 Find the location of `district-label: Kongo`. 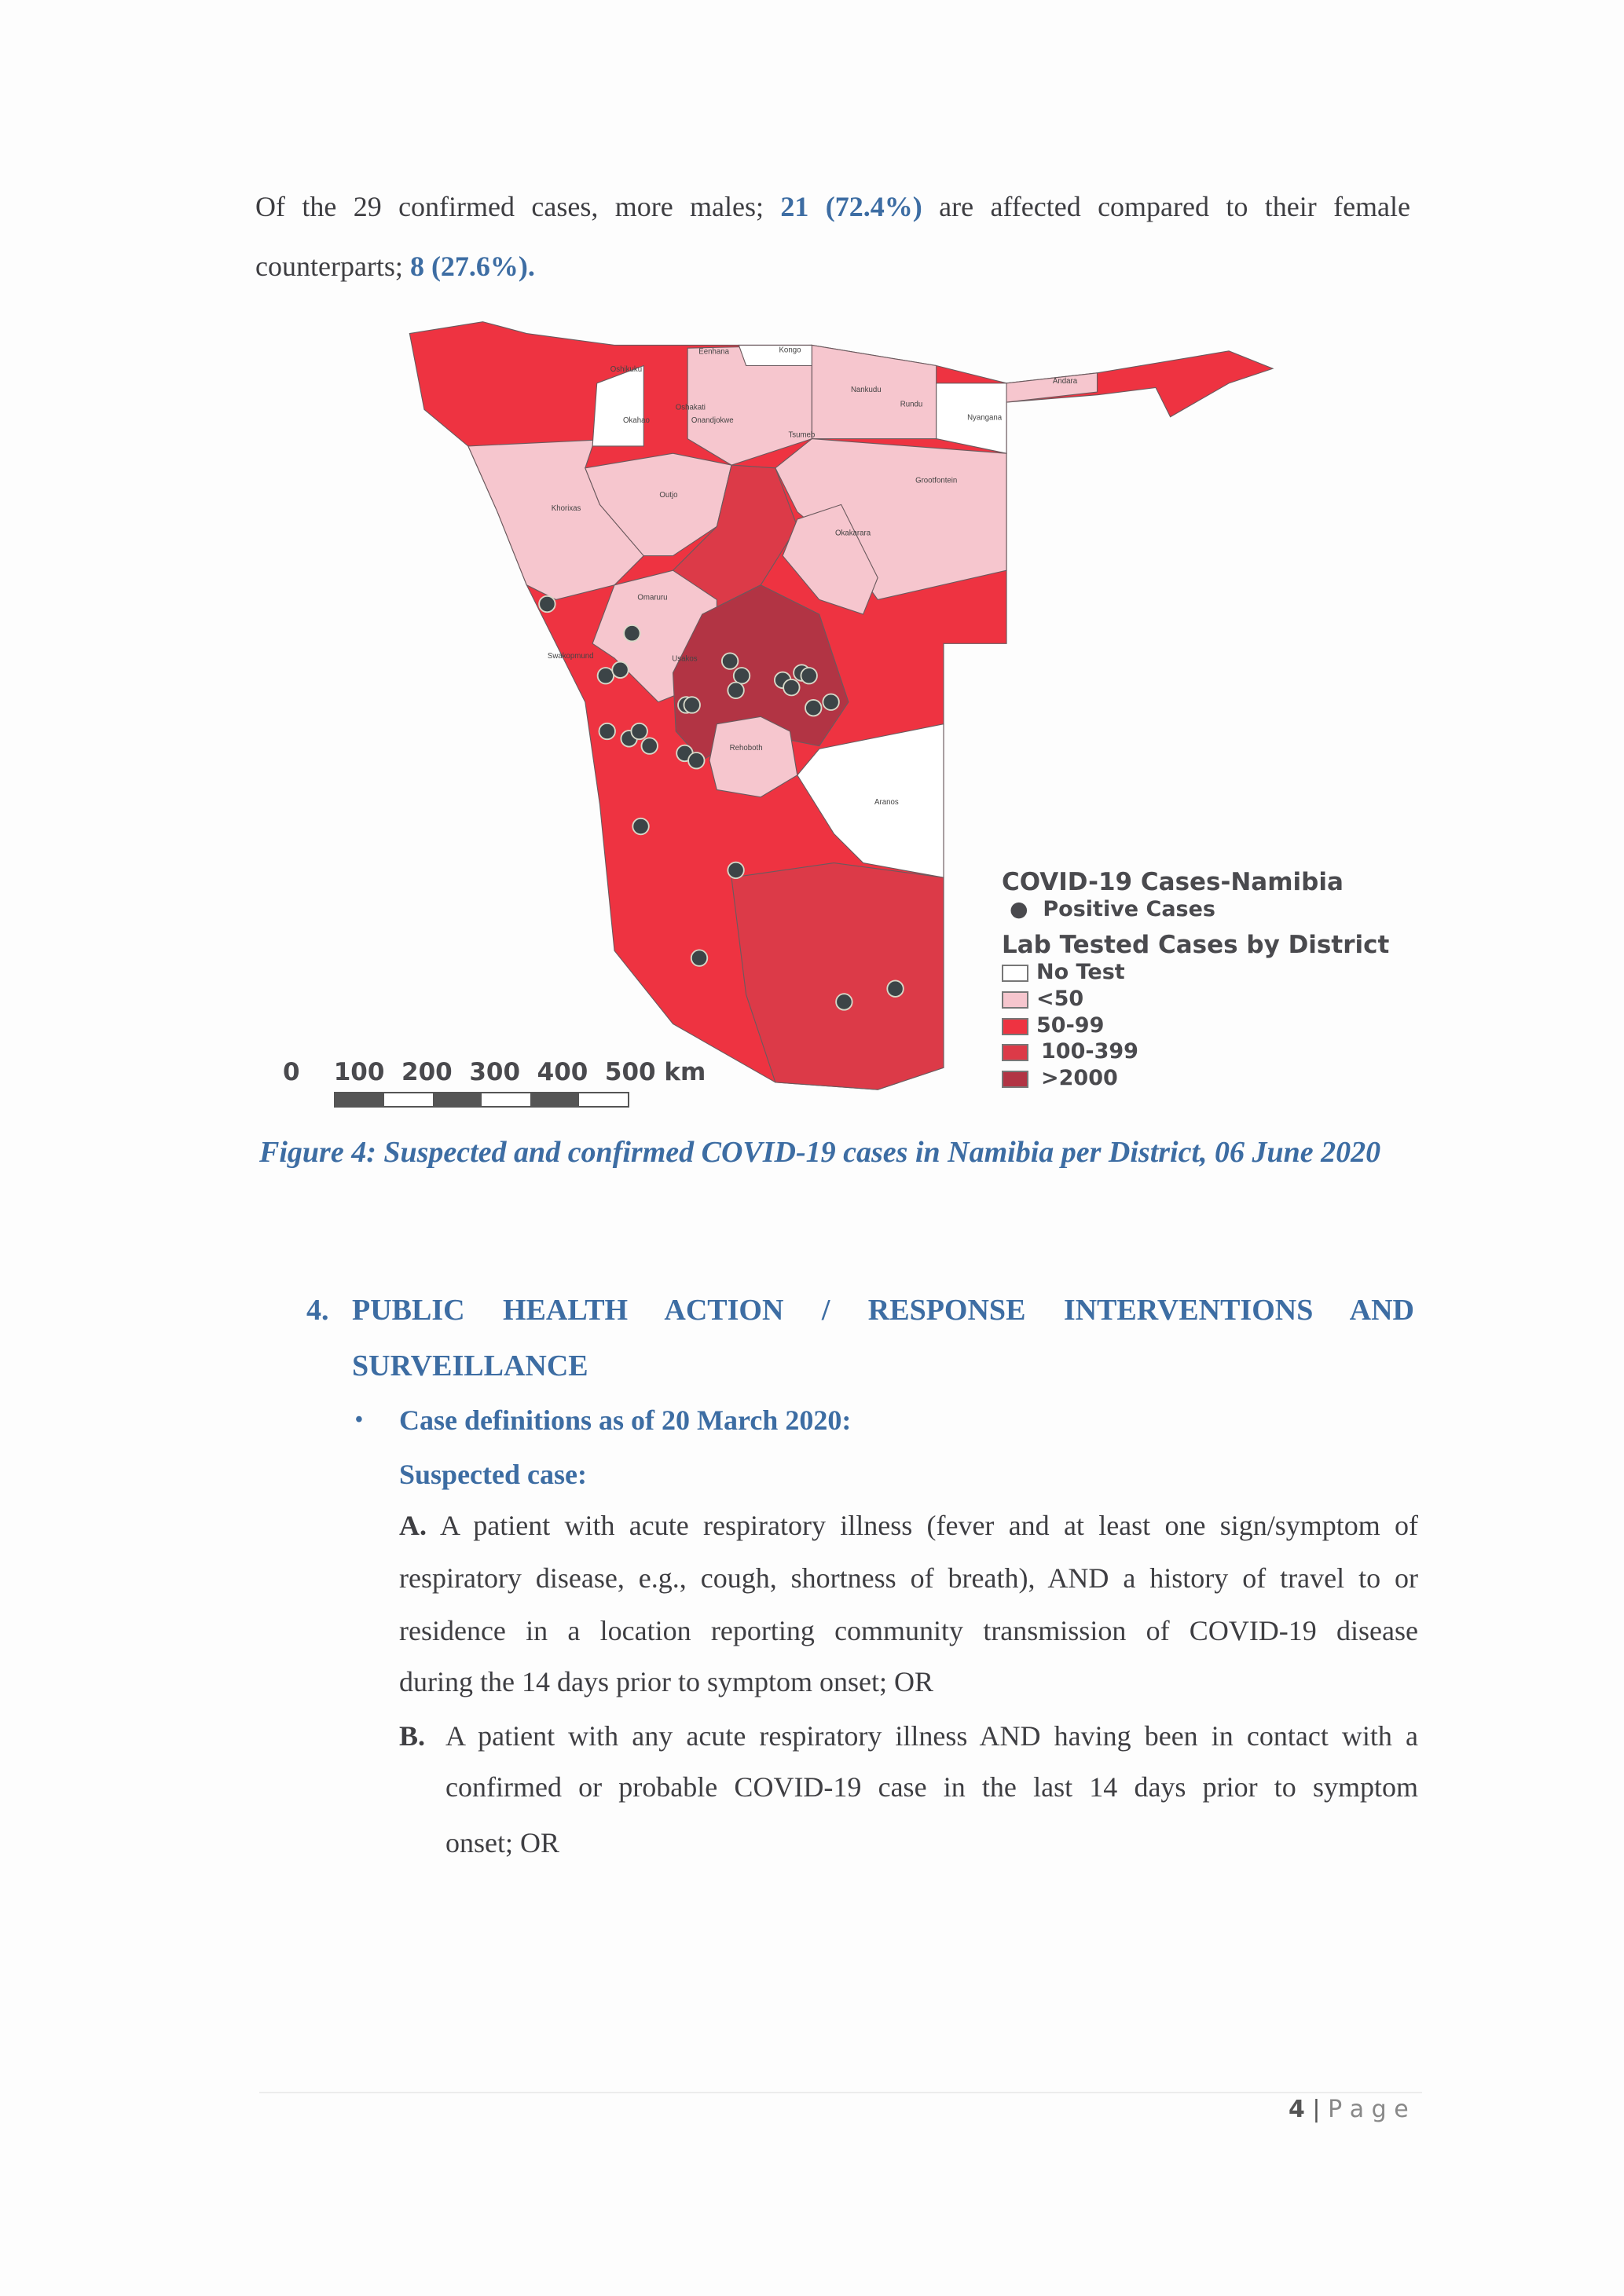

district-label: Kongo is located at coordinates (790, 350).